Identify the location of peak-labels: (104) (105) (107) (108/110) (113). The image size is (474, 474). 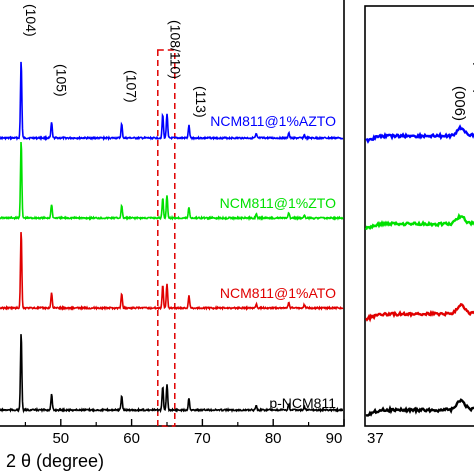
(116, 61).